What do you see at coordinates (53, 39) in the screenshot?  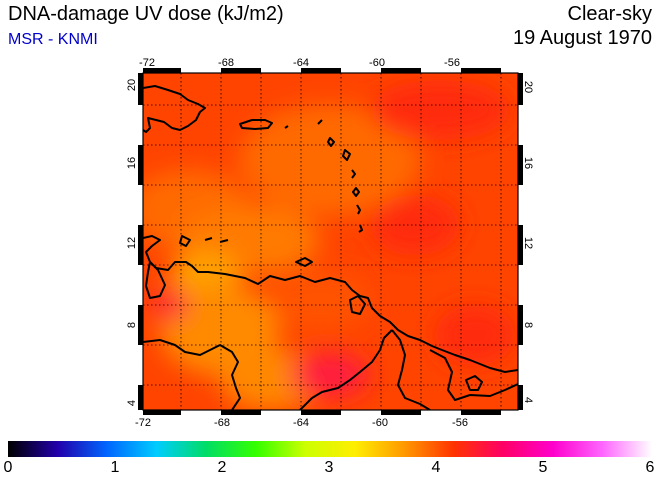 I see `data-source-label: MSR - KNMI` at bounding box center [53, 39].